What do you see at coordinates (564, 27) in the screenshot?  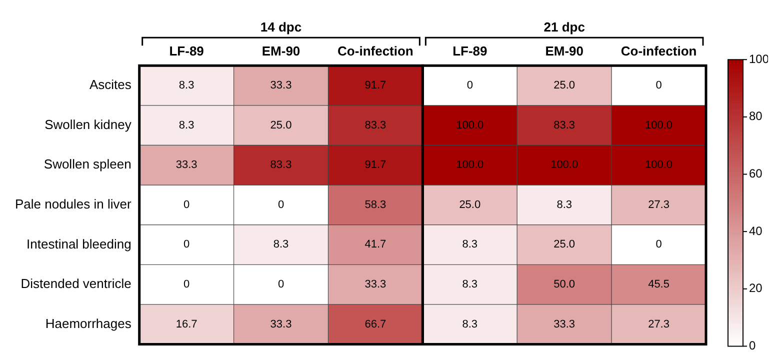 I see `text: 21 dpc` at bounding box center [564, 27].